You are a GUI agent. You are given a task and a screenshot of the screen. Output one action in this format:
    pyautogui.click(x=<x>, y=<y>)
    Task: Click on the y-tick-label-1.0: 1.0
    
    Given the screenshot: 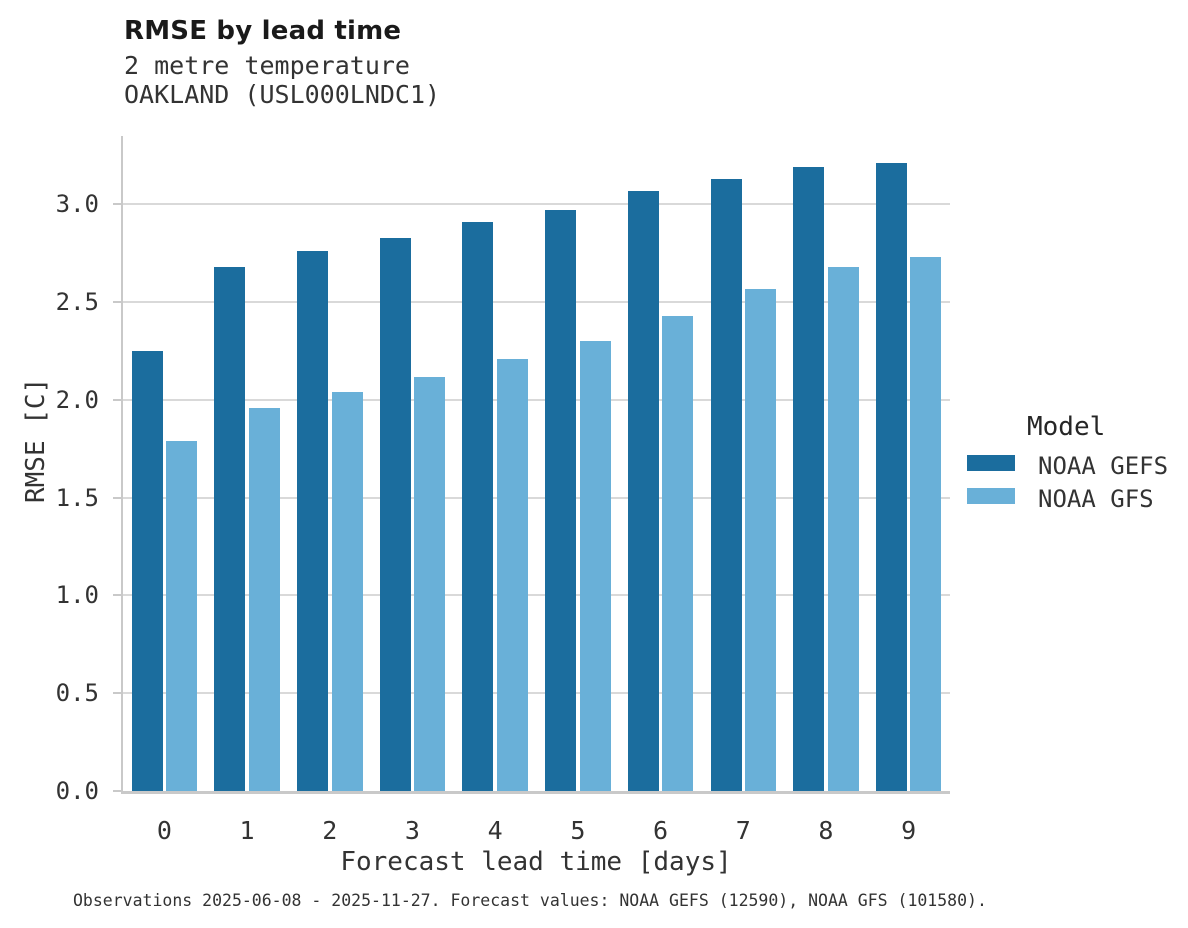 What is the action you would take?
    pyautogui.click(x=77, y=595)
    